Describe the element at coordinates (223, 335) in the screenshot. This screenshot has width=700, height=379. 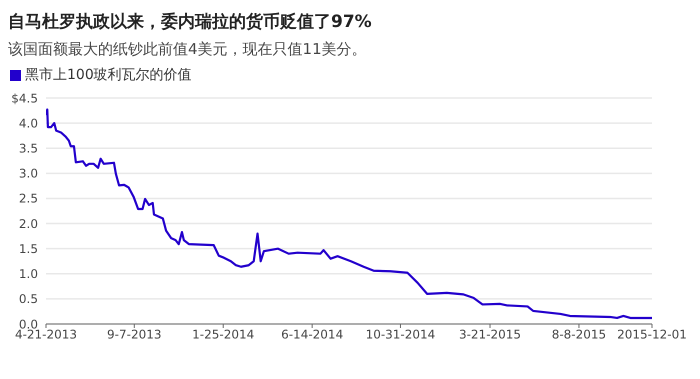
I see `x-tick-label: 1-25-2014` at that location.